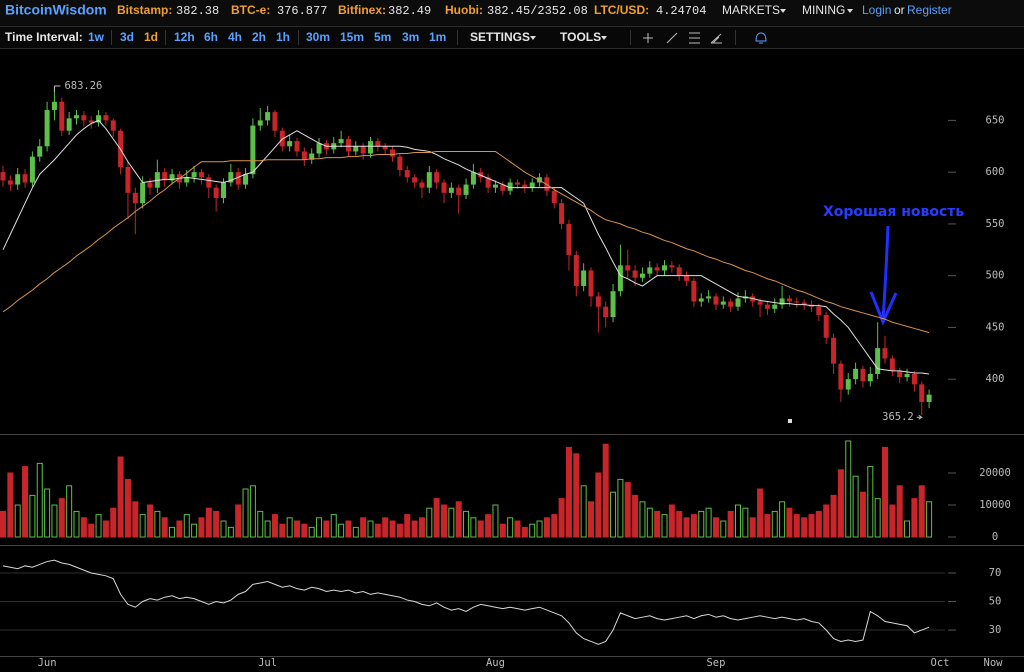  I want to click on interval-button: 15m, so click(352, 37).